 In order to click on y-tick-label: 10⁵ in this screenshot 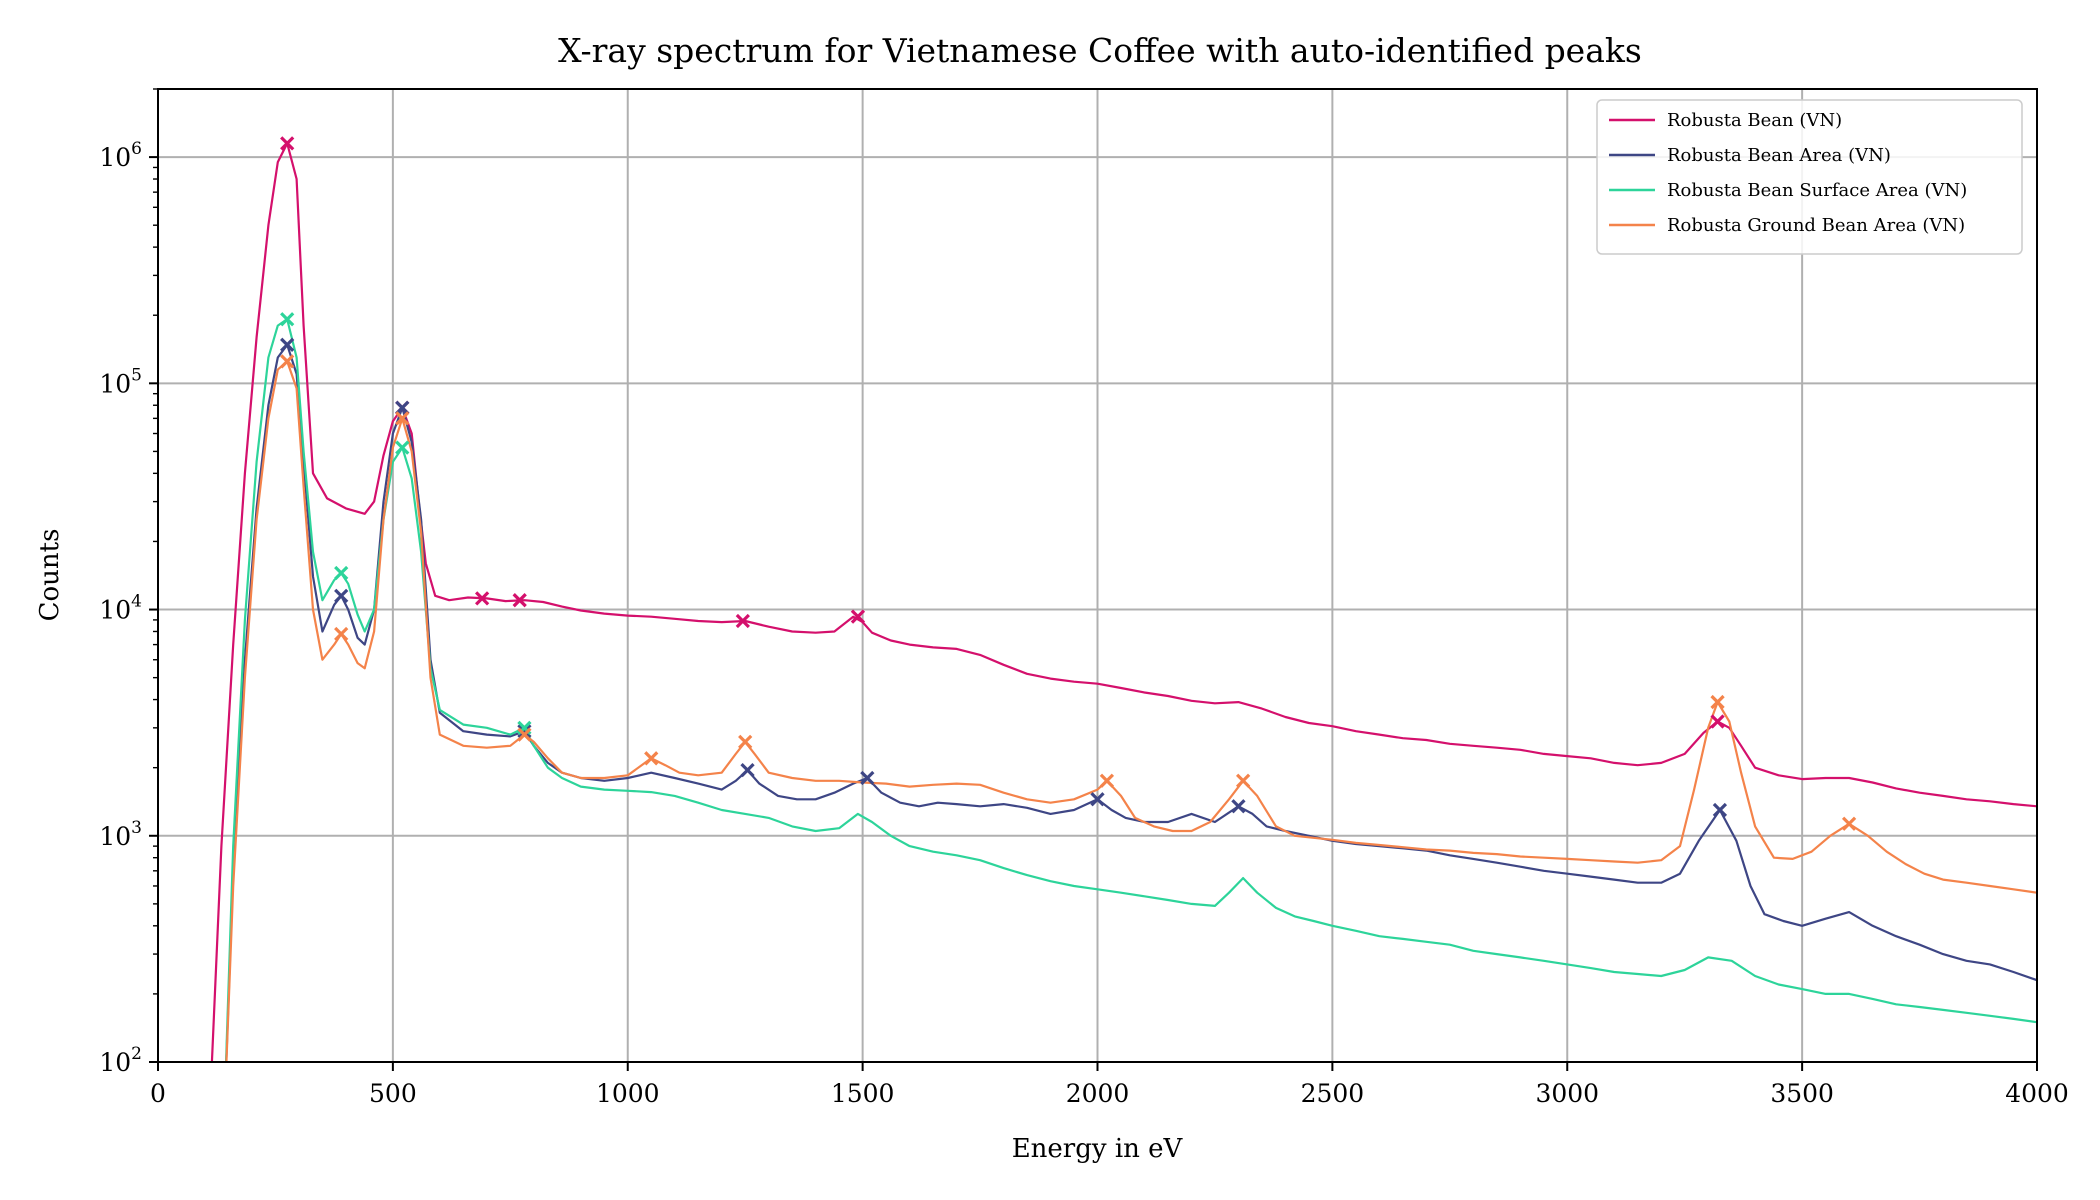, I will do `click(120, 381)`.